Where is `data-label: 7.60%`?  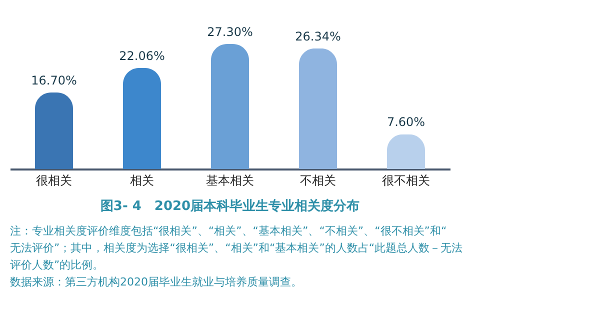
data-label: 7.60% is located at coordinates (406, 122).